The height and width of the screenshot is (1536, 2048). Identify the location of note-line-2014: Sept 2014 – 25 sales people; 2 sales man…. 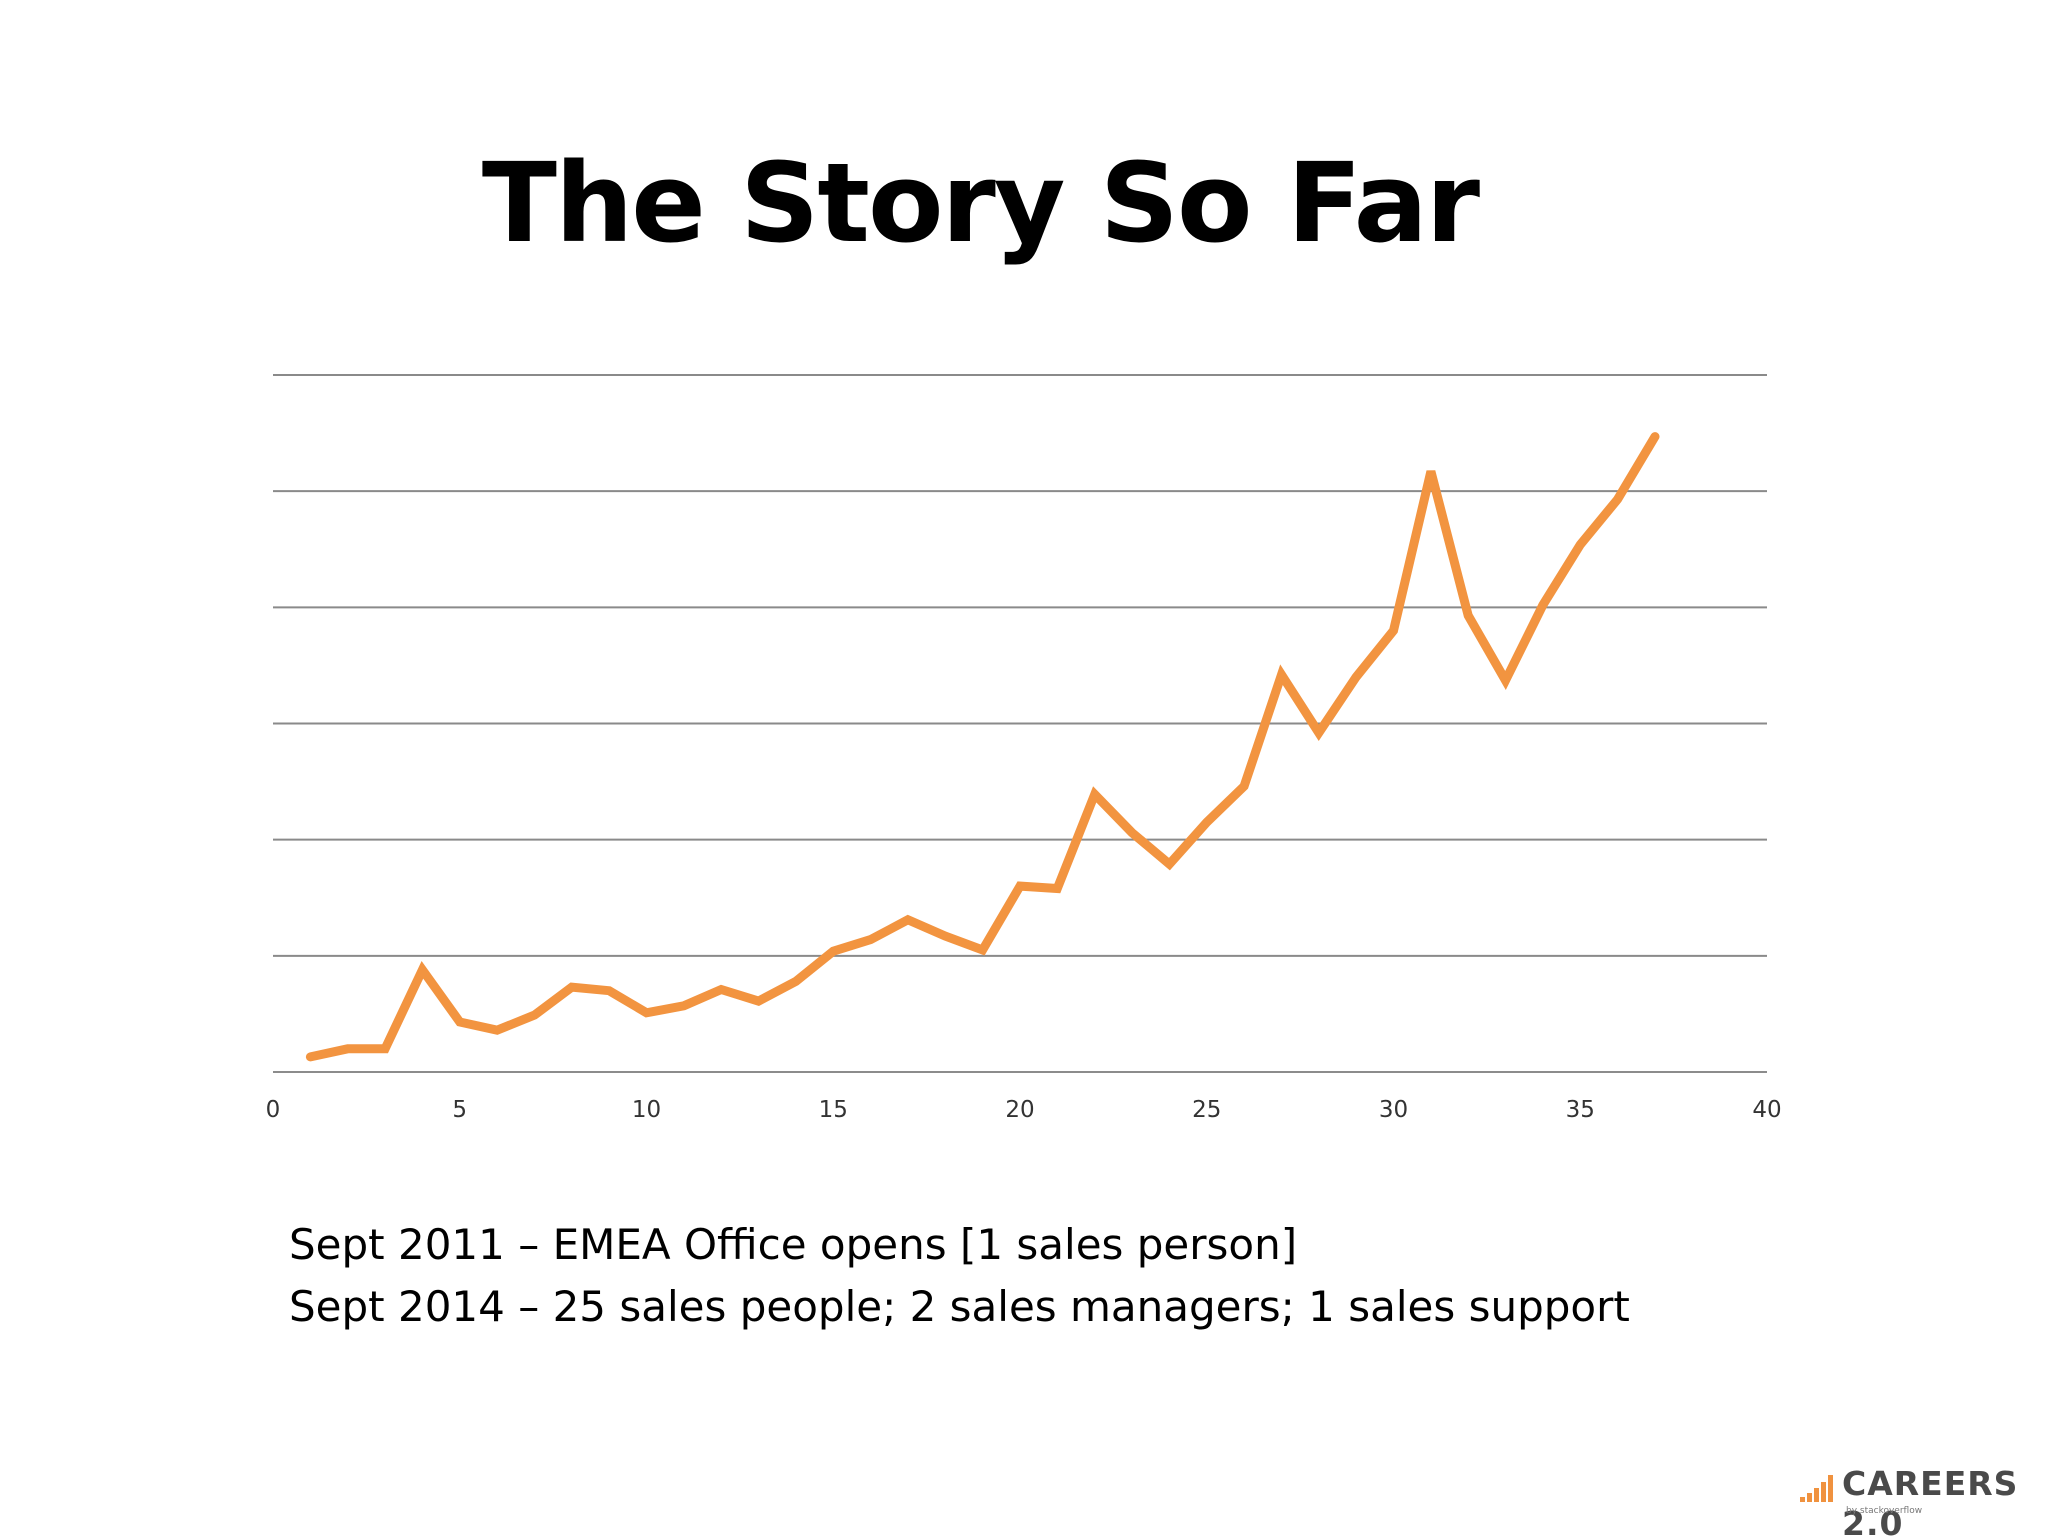
(959, 1306).